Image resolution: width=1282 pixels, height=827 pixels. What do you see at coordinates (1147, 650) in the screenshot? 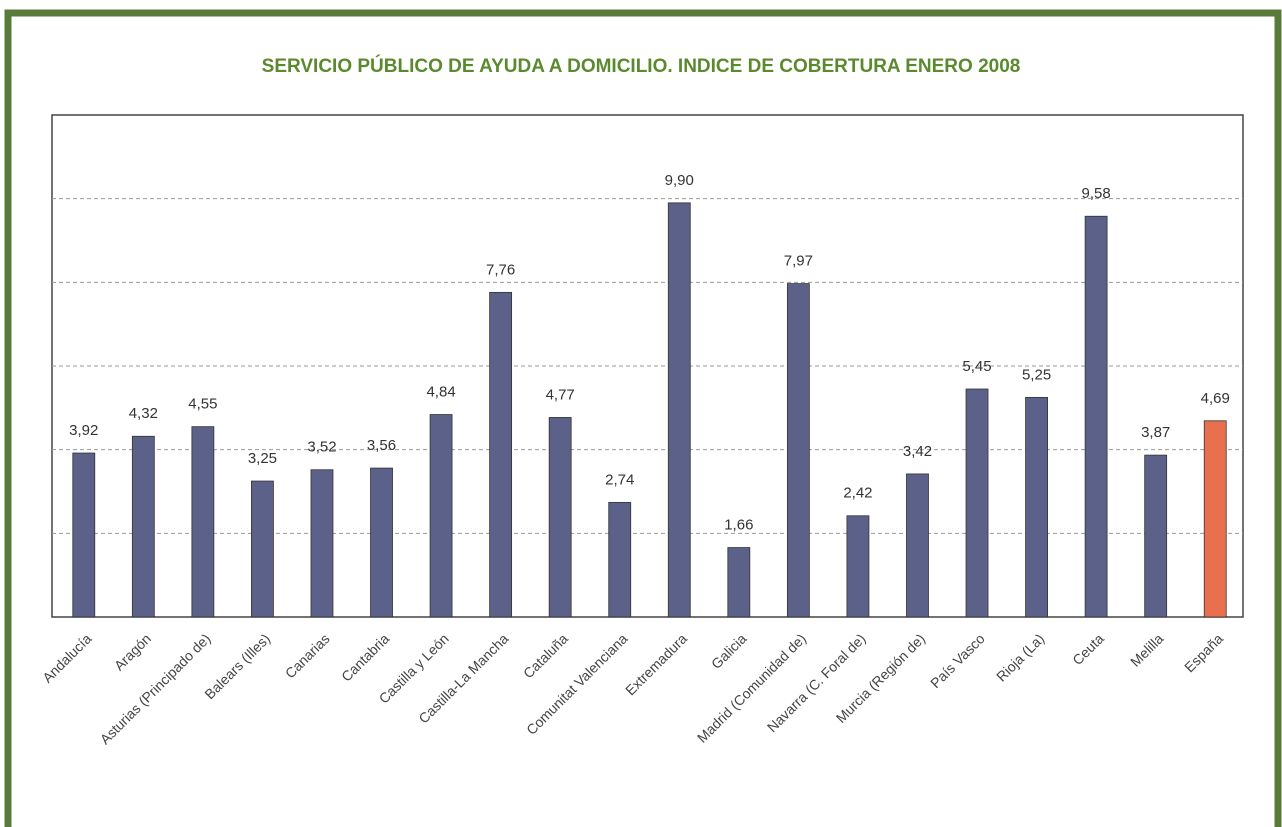
I see `x-tick-label: Melilla` at bounding box center [1147, 650].